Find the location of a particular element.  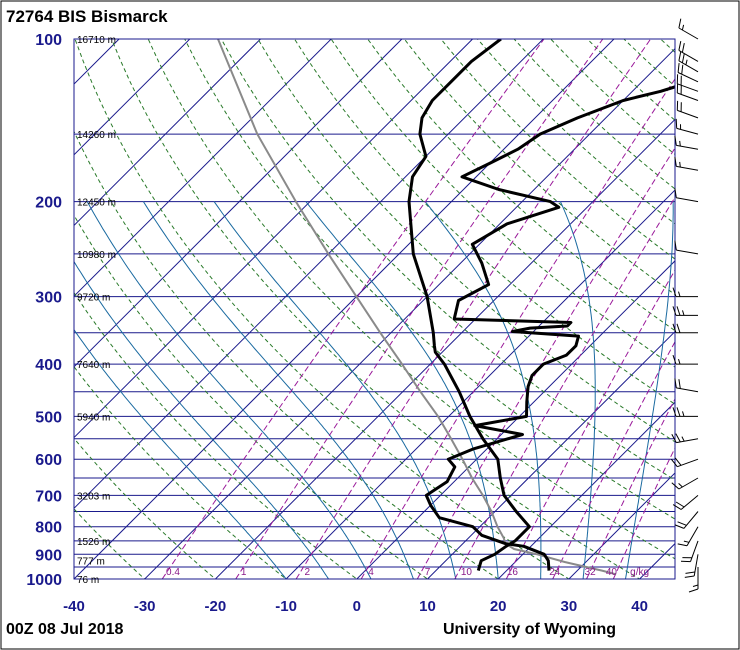

dewpoint-line is located at coordinates (469, 305).